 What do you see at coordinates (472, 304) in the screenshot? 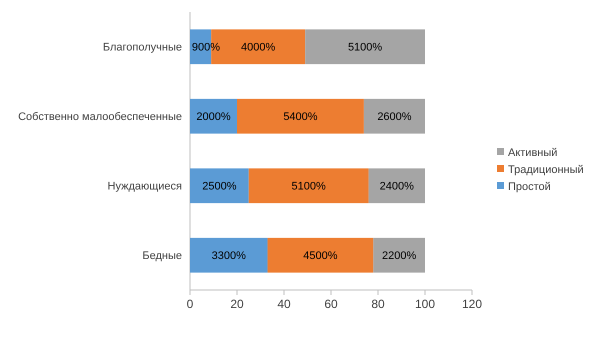
I see `x-tick-label: 120` at bounding box center [472, 304].